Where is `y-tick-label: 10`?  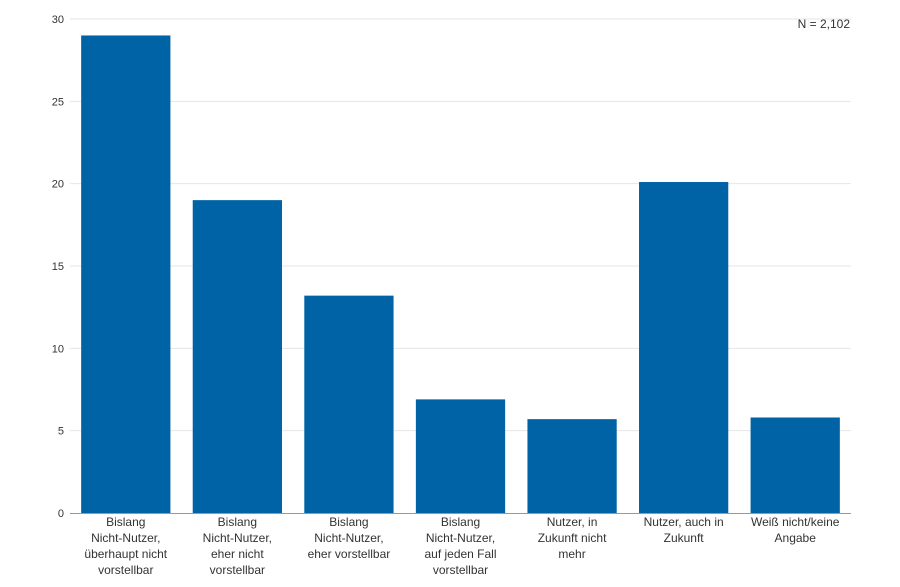 y-tick-label: 10 is located at coordinates (58, 349).